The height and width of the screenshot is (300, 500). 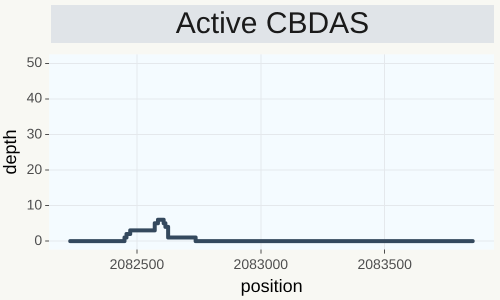 I want to click on y-axis-title: depth, so click(x=10, y=152).